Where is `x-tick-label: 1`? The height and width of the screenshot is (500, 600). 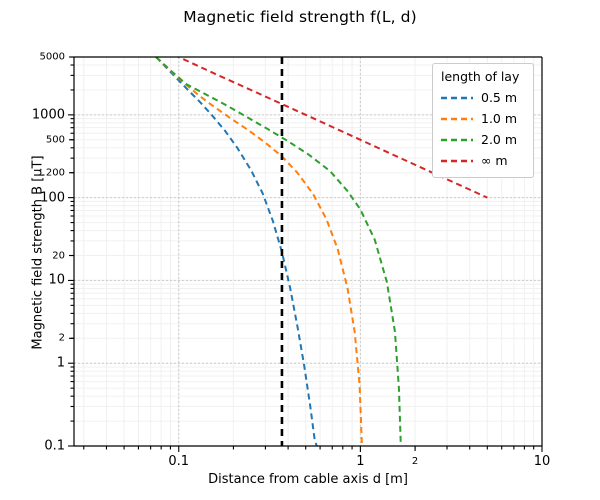 x-tick-label: 1 is located at coordinates (360, 461).